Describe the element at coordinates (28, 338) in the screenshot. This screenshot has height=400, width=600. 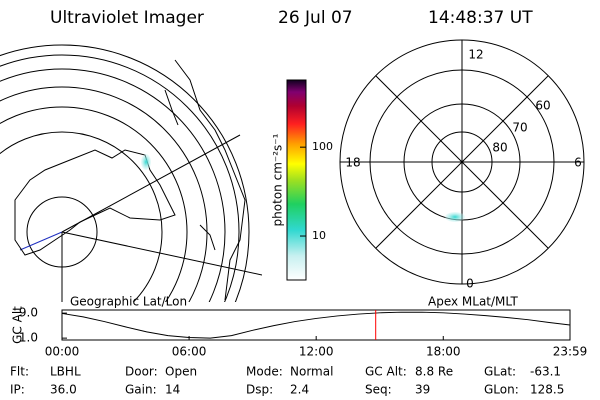
I see `y-tick-label: 1.0` at that location.